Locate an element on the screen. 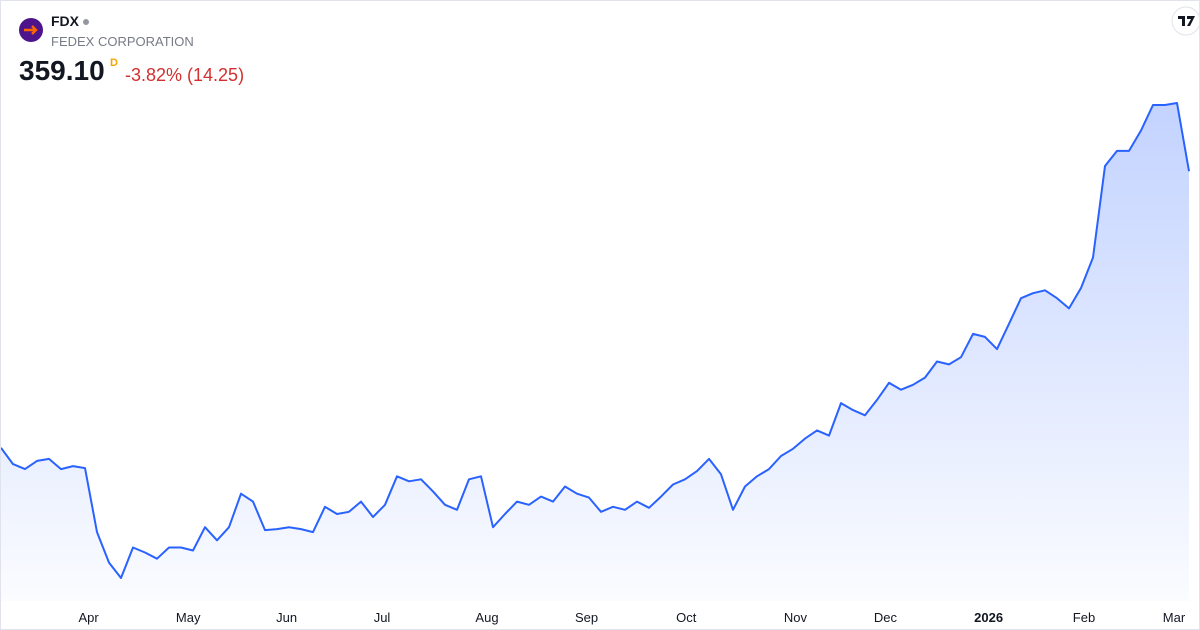 This screenshot has height=630, width=1200. tv-logo is located at coordinates (1185, 21).